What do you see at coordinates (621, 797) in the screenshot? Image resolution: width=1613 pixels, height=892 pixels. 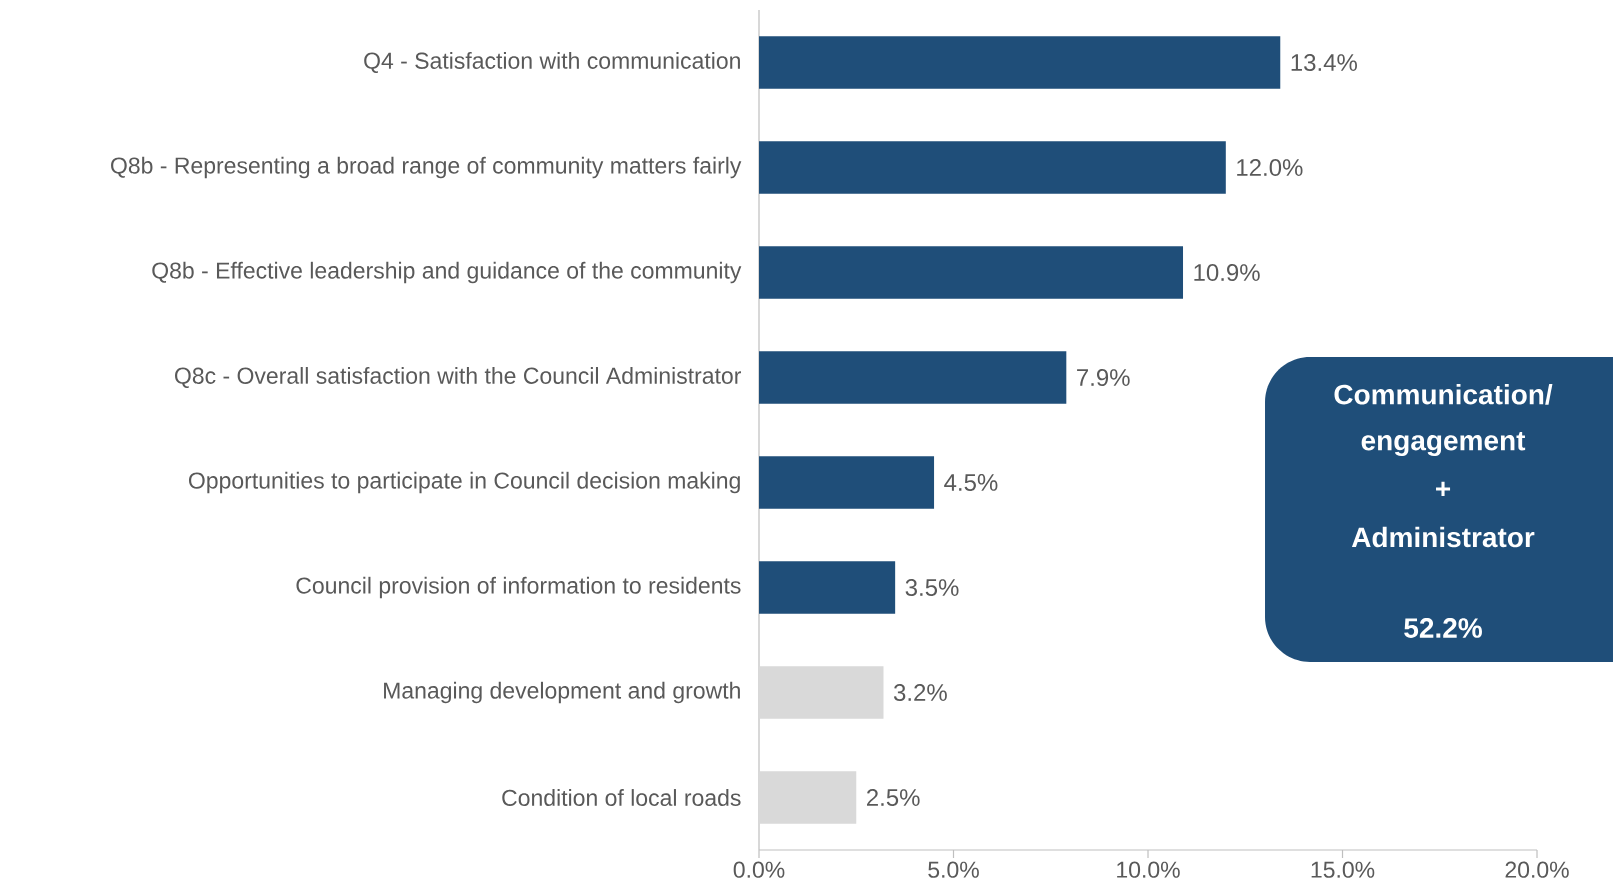 I see `y-tick-label: Condition of local roads` at bounding box center [621, 797].